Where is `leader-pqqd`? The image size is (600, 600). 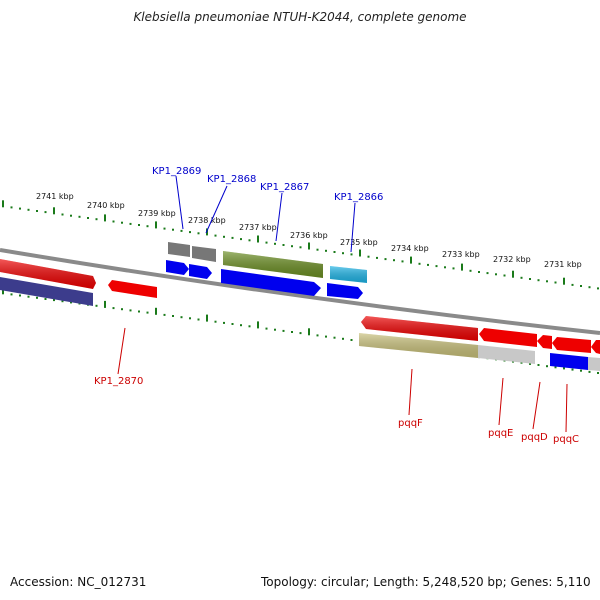
leader-pqqd is located at coordinates (536, 405).